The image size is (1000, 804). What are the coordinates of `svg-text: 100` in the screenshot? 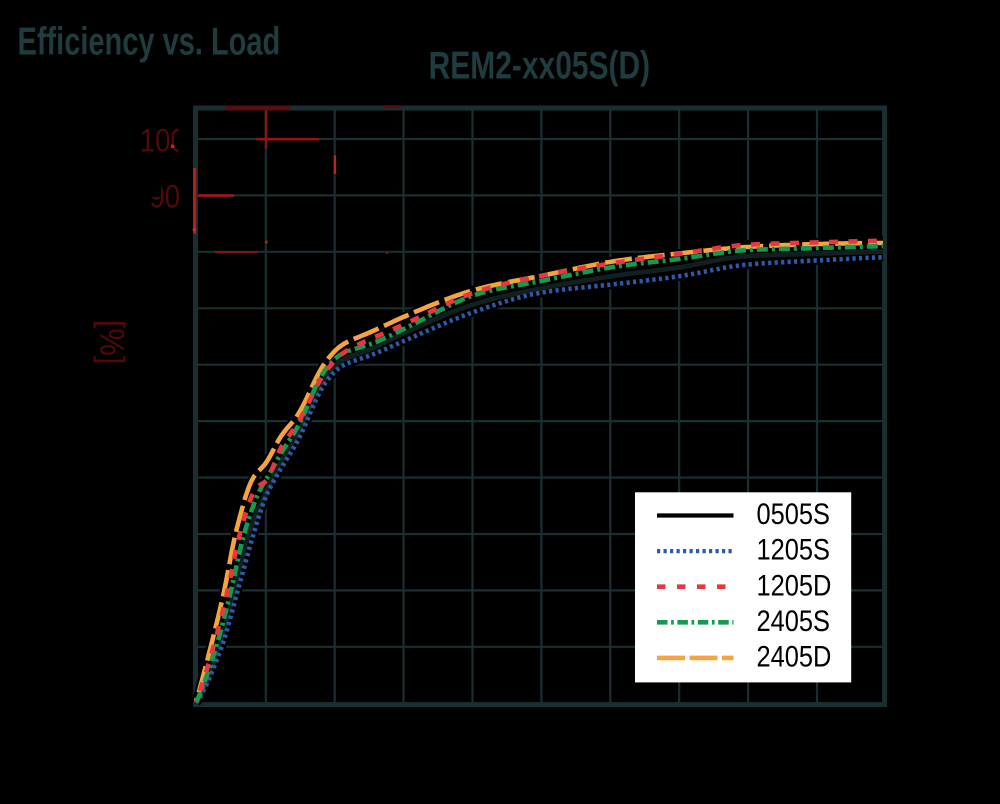 It's located at (163, 142).